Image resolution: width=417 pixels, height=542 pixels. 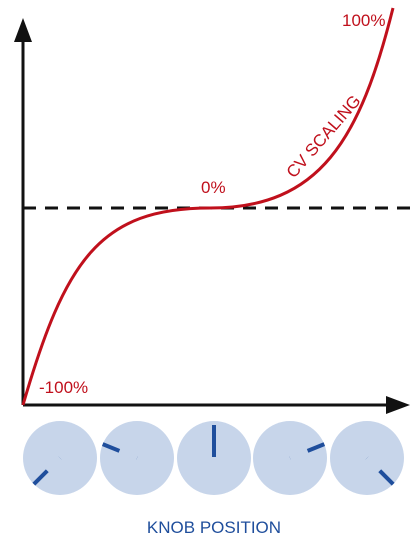 I want to click on x-axis, so click(x=216, y=405).